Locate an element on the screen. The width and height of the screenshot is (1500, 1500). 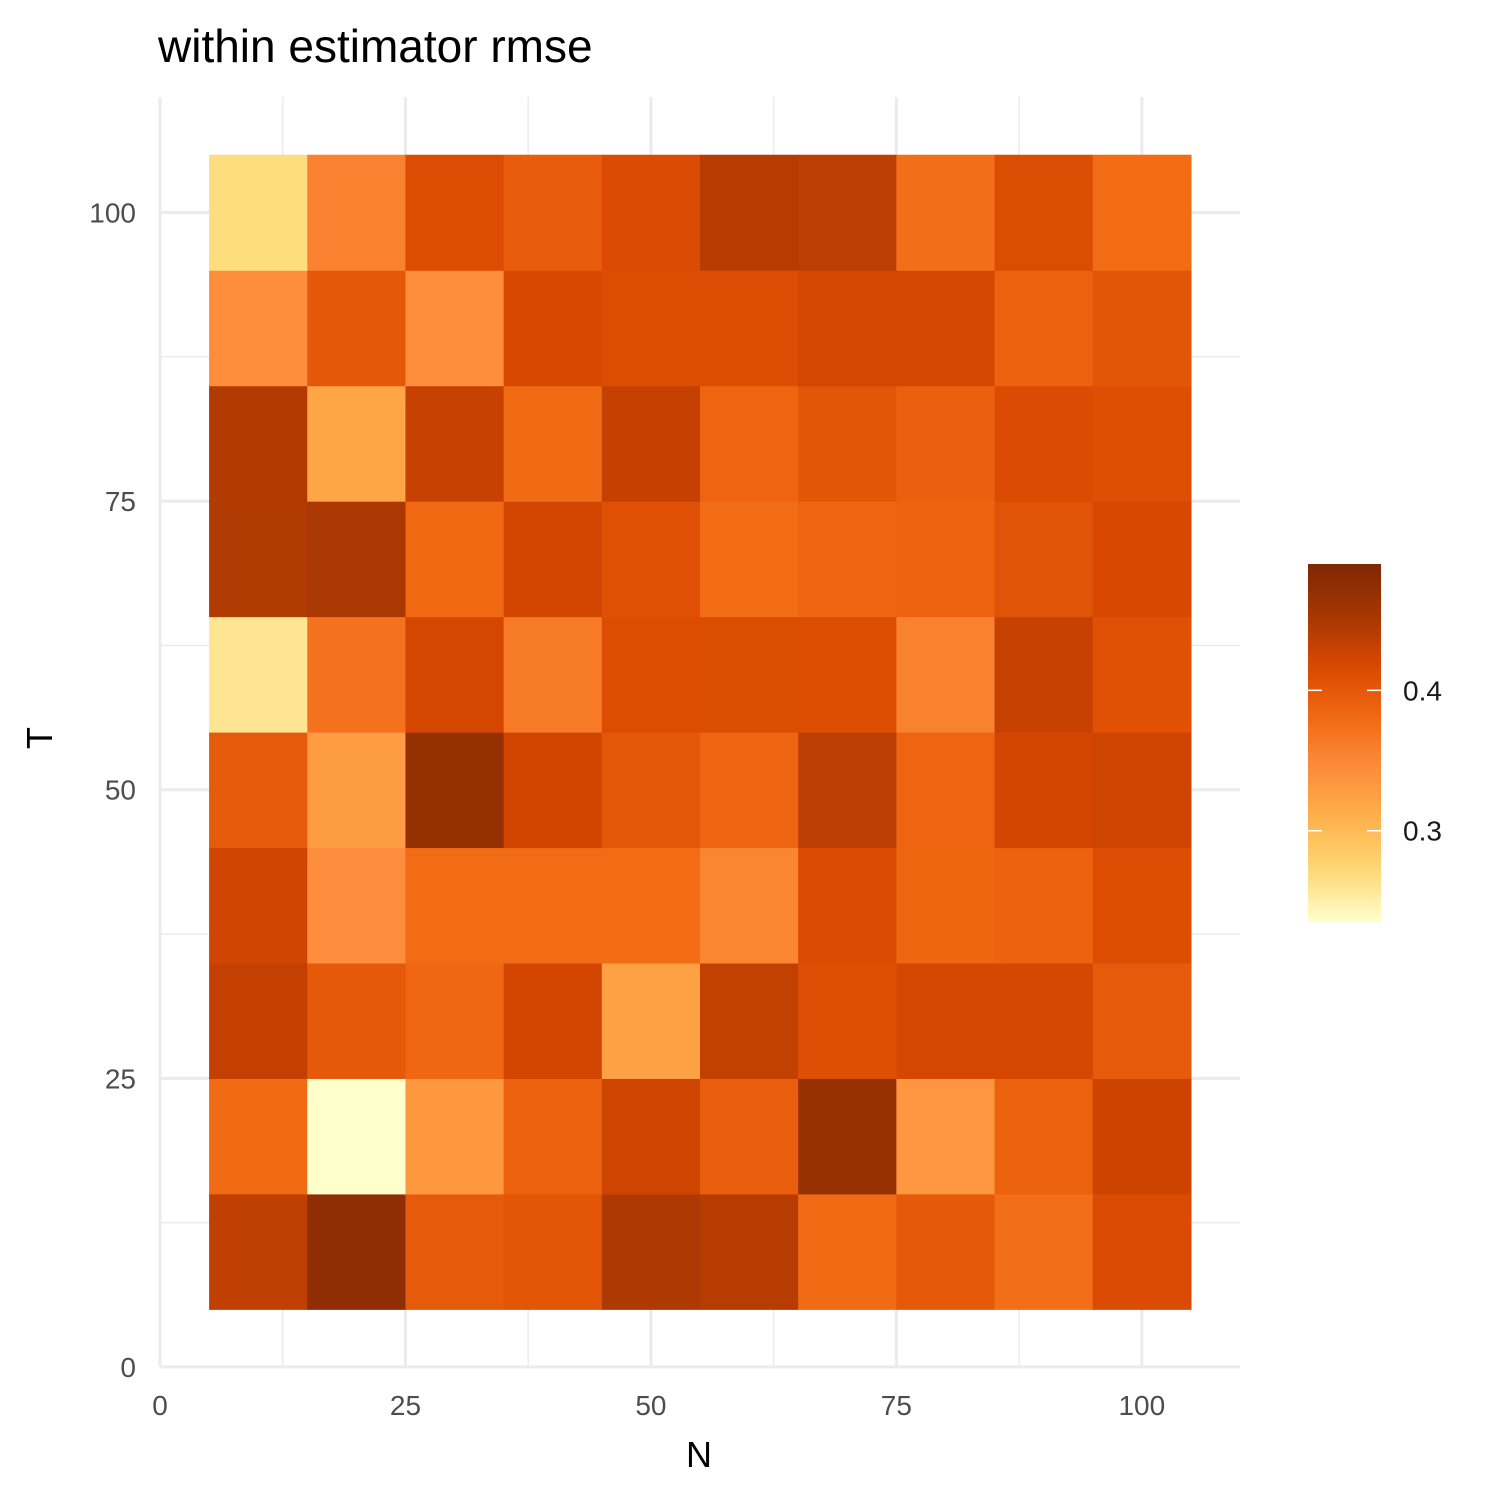
x-axis-ticks: 0 25 50 75 100 is located at coordinates (658, 1405).